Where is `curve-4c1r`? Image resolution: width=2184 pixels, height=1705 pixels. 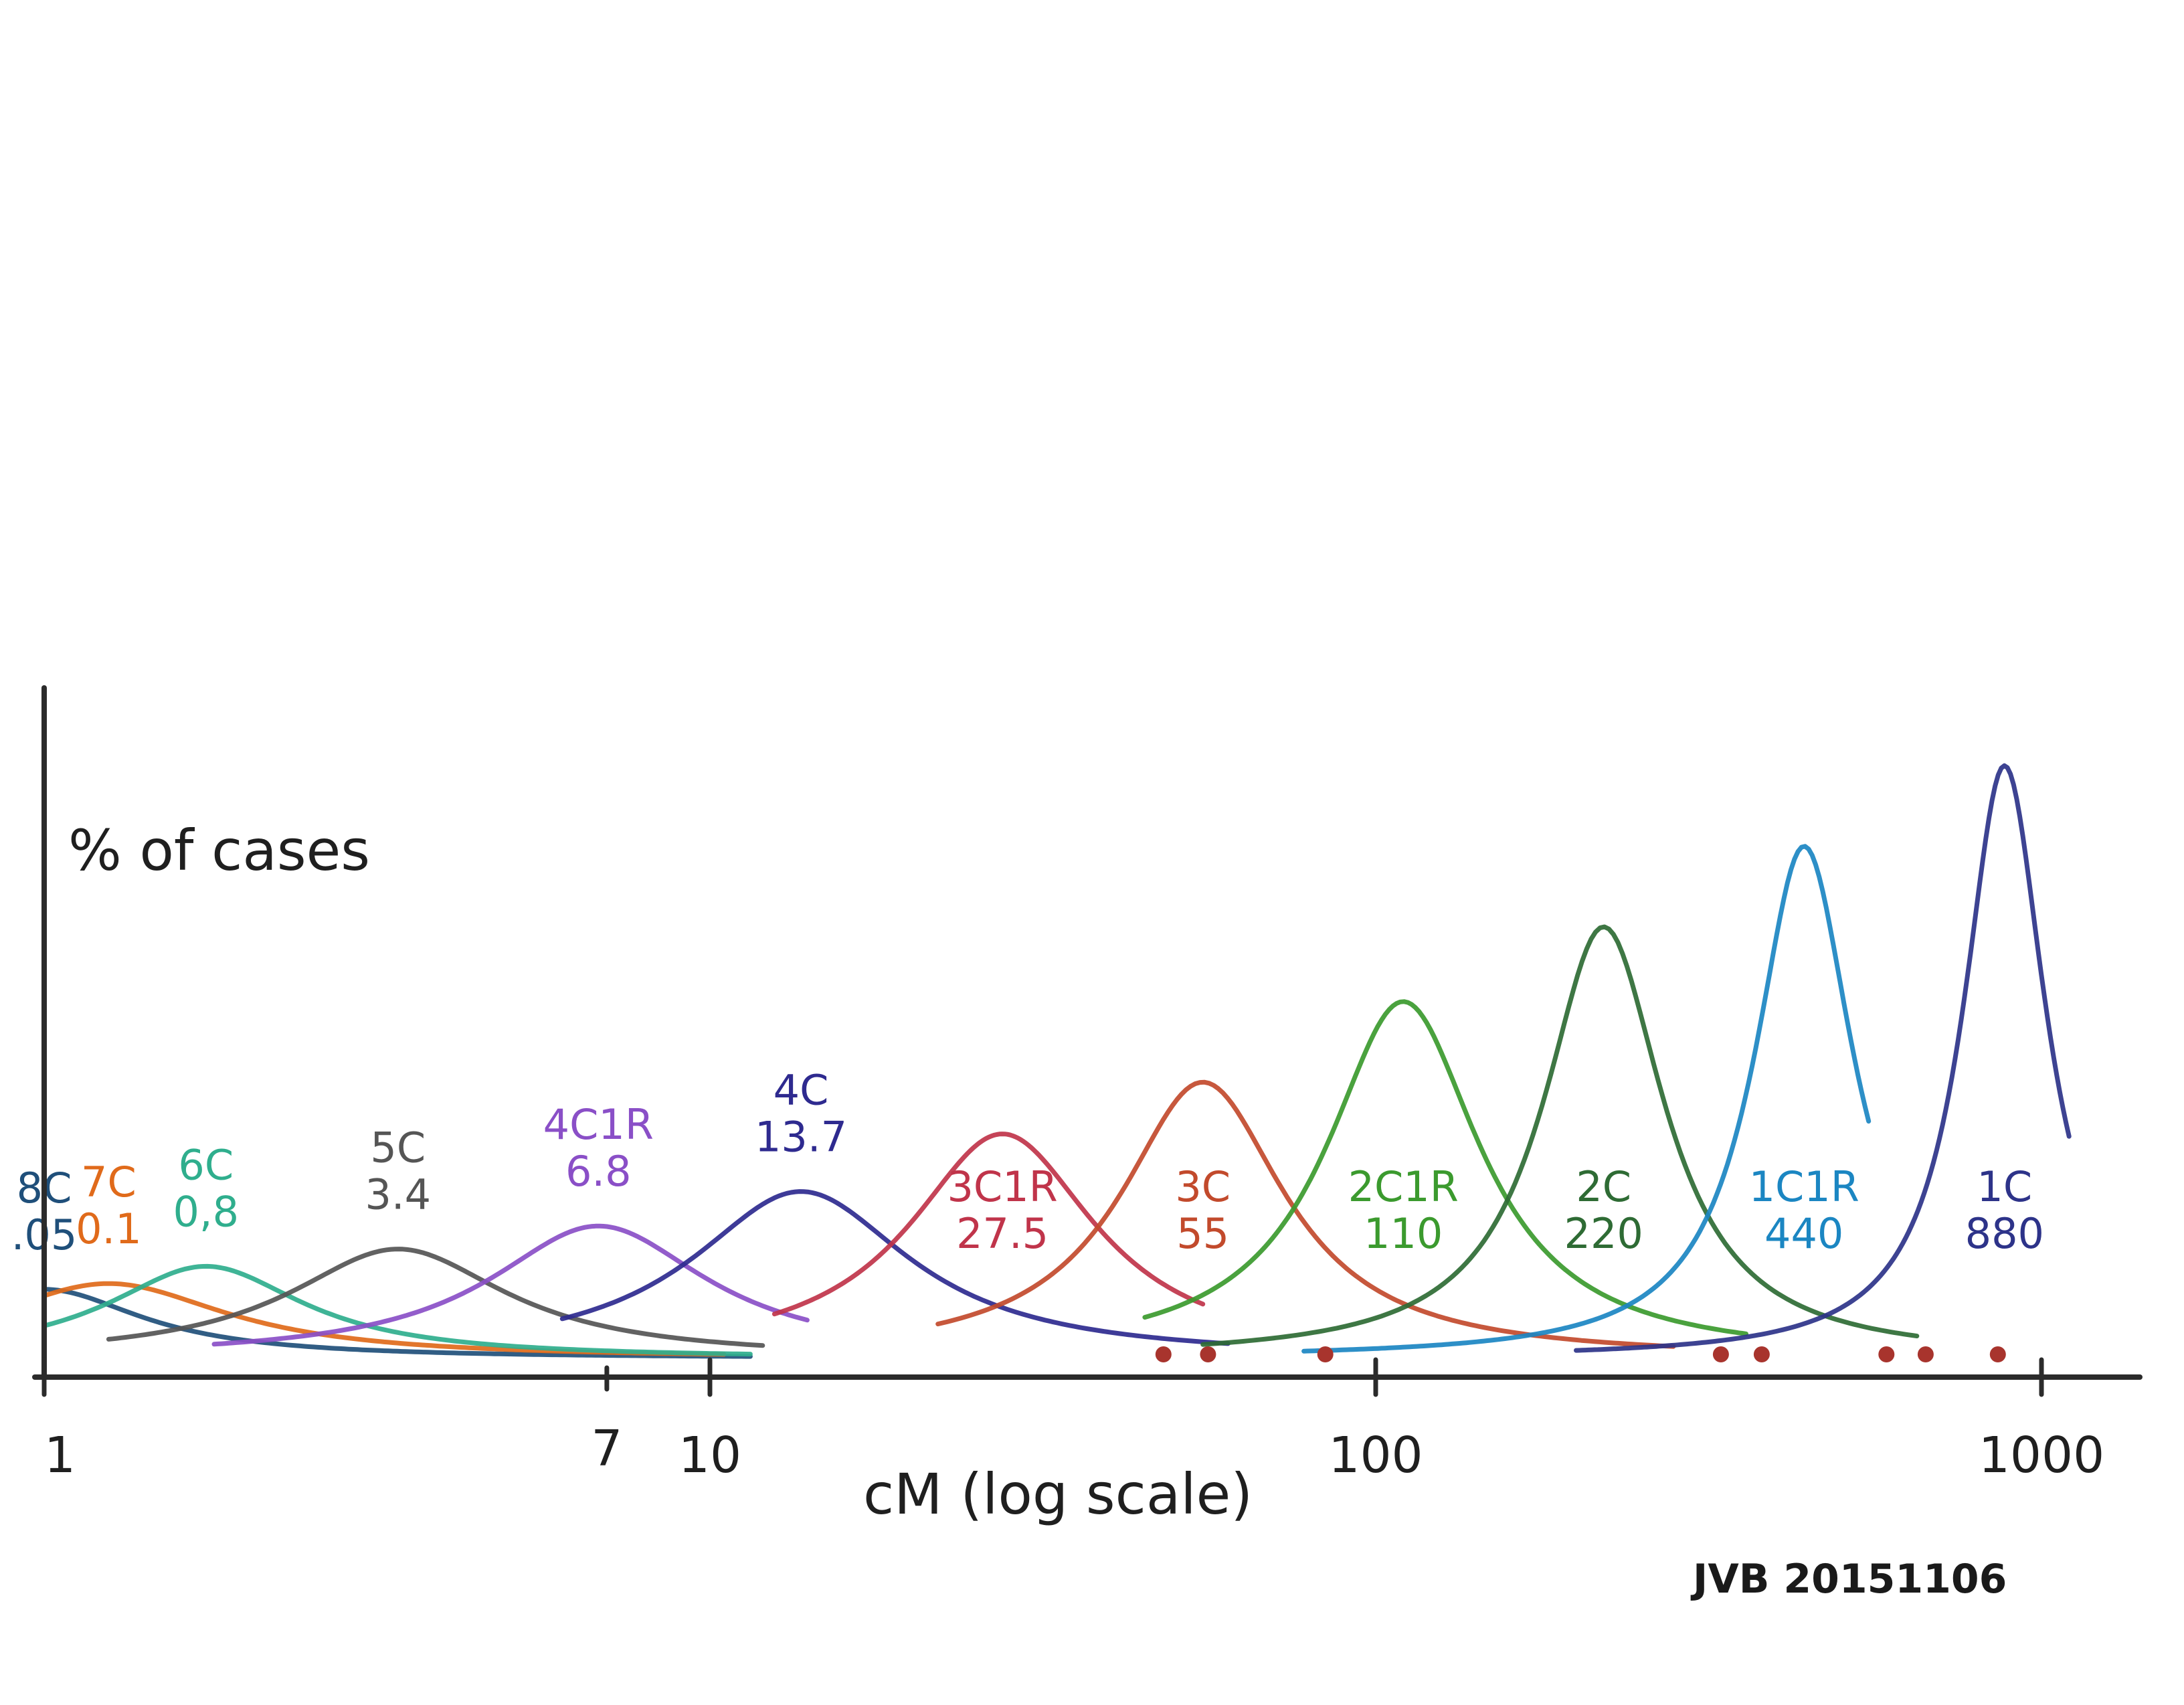 curve-4c1r is located at coordinates (510, 1285).